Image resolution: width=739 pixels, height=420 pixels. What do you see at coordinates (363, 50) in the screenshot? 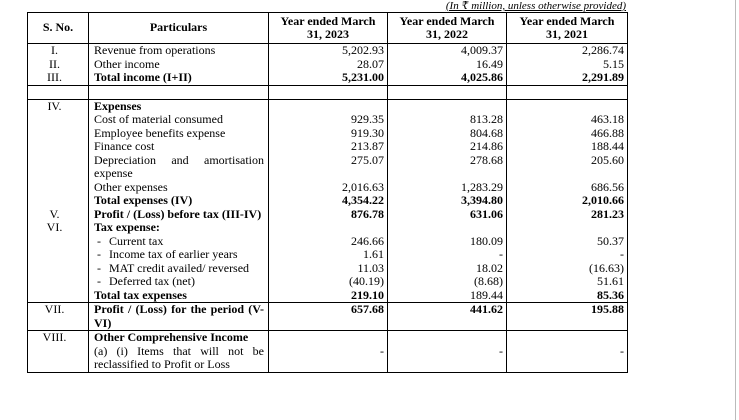
I see `amount: 5,202.93` at bounding box center [363, 50].